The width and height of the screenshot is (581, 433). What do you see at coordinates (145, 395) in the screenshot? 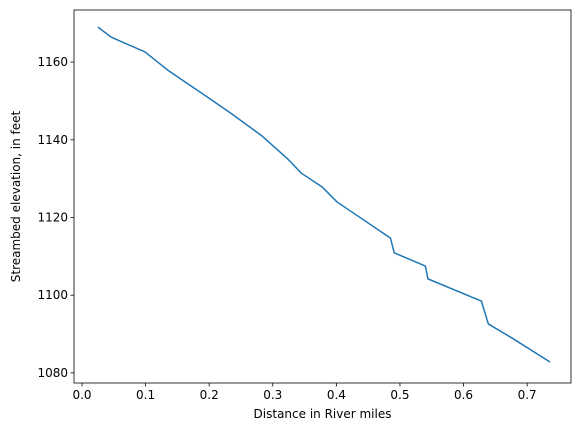
I see `x-tick-label: 0.1` at bounding box center [145, 395].